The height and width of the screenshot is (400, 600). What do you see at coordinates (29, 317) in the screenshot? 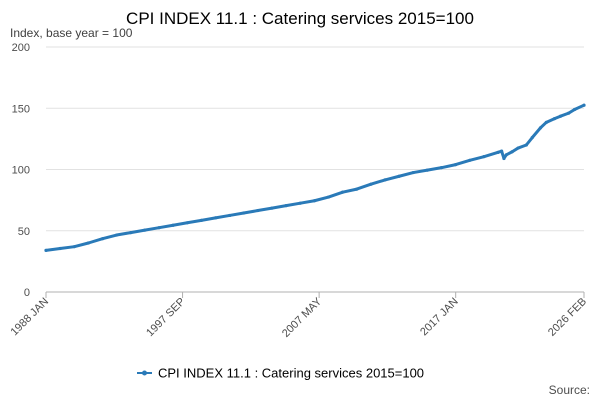
I see `x-tick-label: 1988 JAN` at bounding box center [29, 317].